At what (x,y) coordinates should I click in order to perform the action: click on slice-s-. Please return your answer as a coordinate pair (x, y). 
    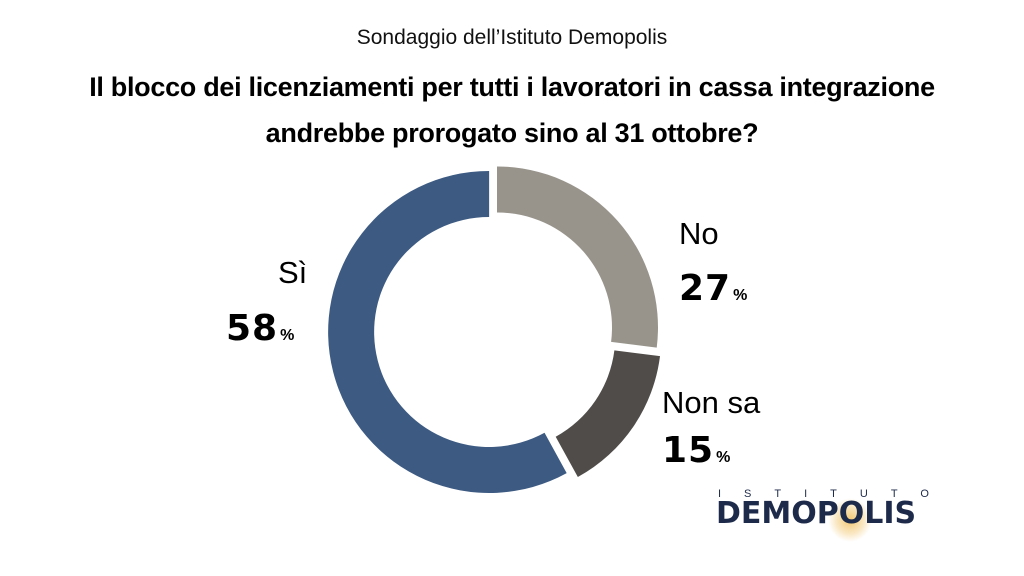
    Looking at the image, I should click on (447, 331).